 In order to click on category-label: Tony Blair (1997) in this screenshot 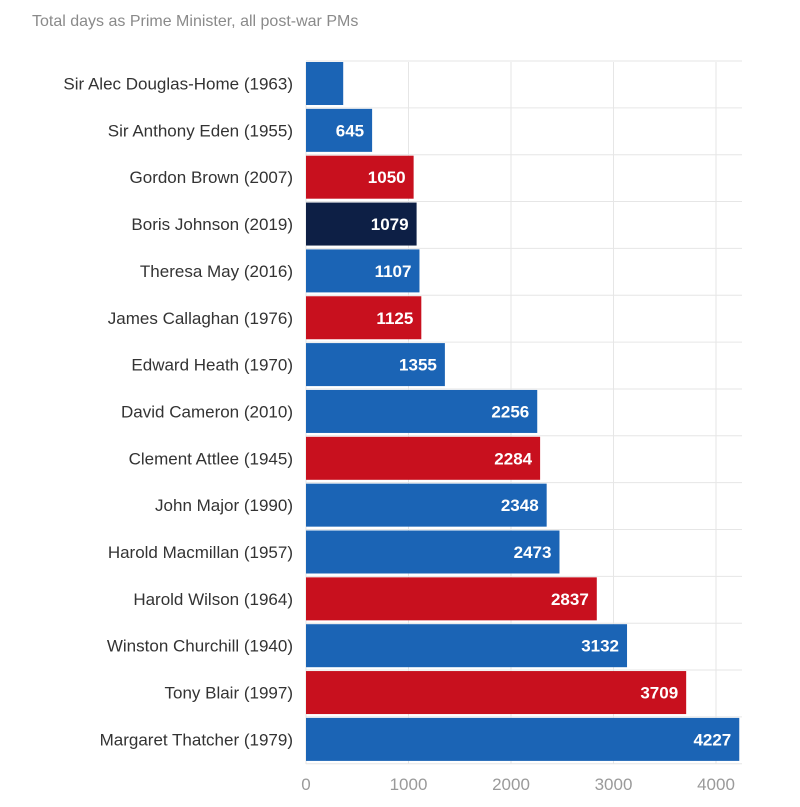, I will do `click(228, 693)`.